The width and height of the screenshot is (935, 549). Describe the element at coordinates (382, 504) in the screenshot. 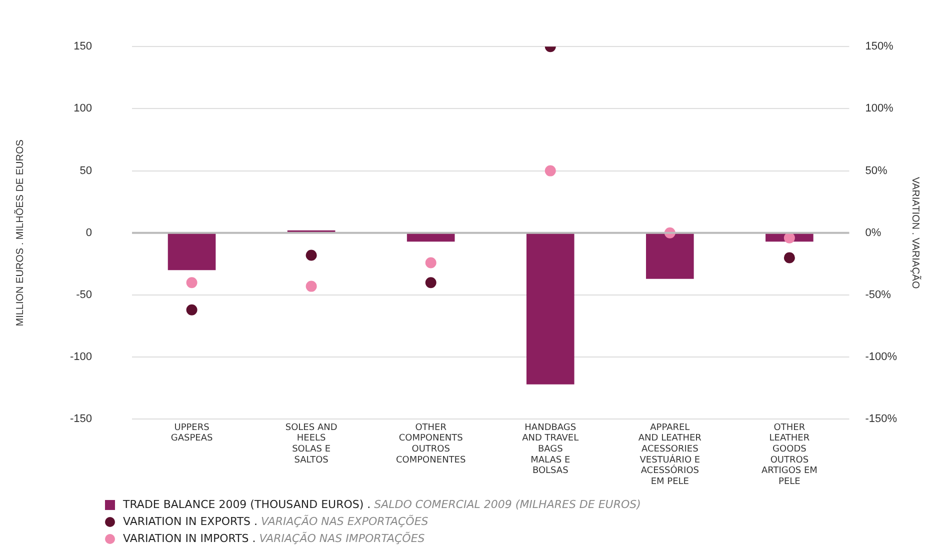

I see `legend-label: TRADE BALANCE 2009 (THOUSAND EUROS) . SALDO COMERCIAL 2009 (MILHARES DE EUROS)` at that location.